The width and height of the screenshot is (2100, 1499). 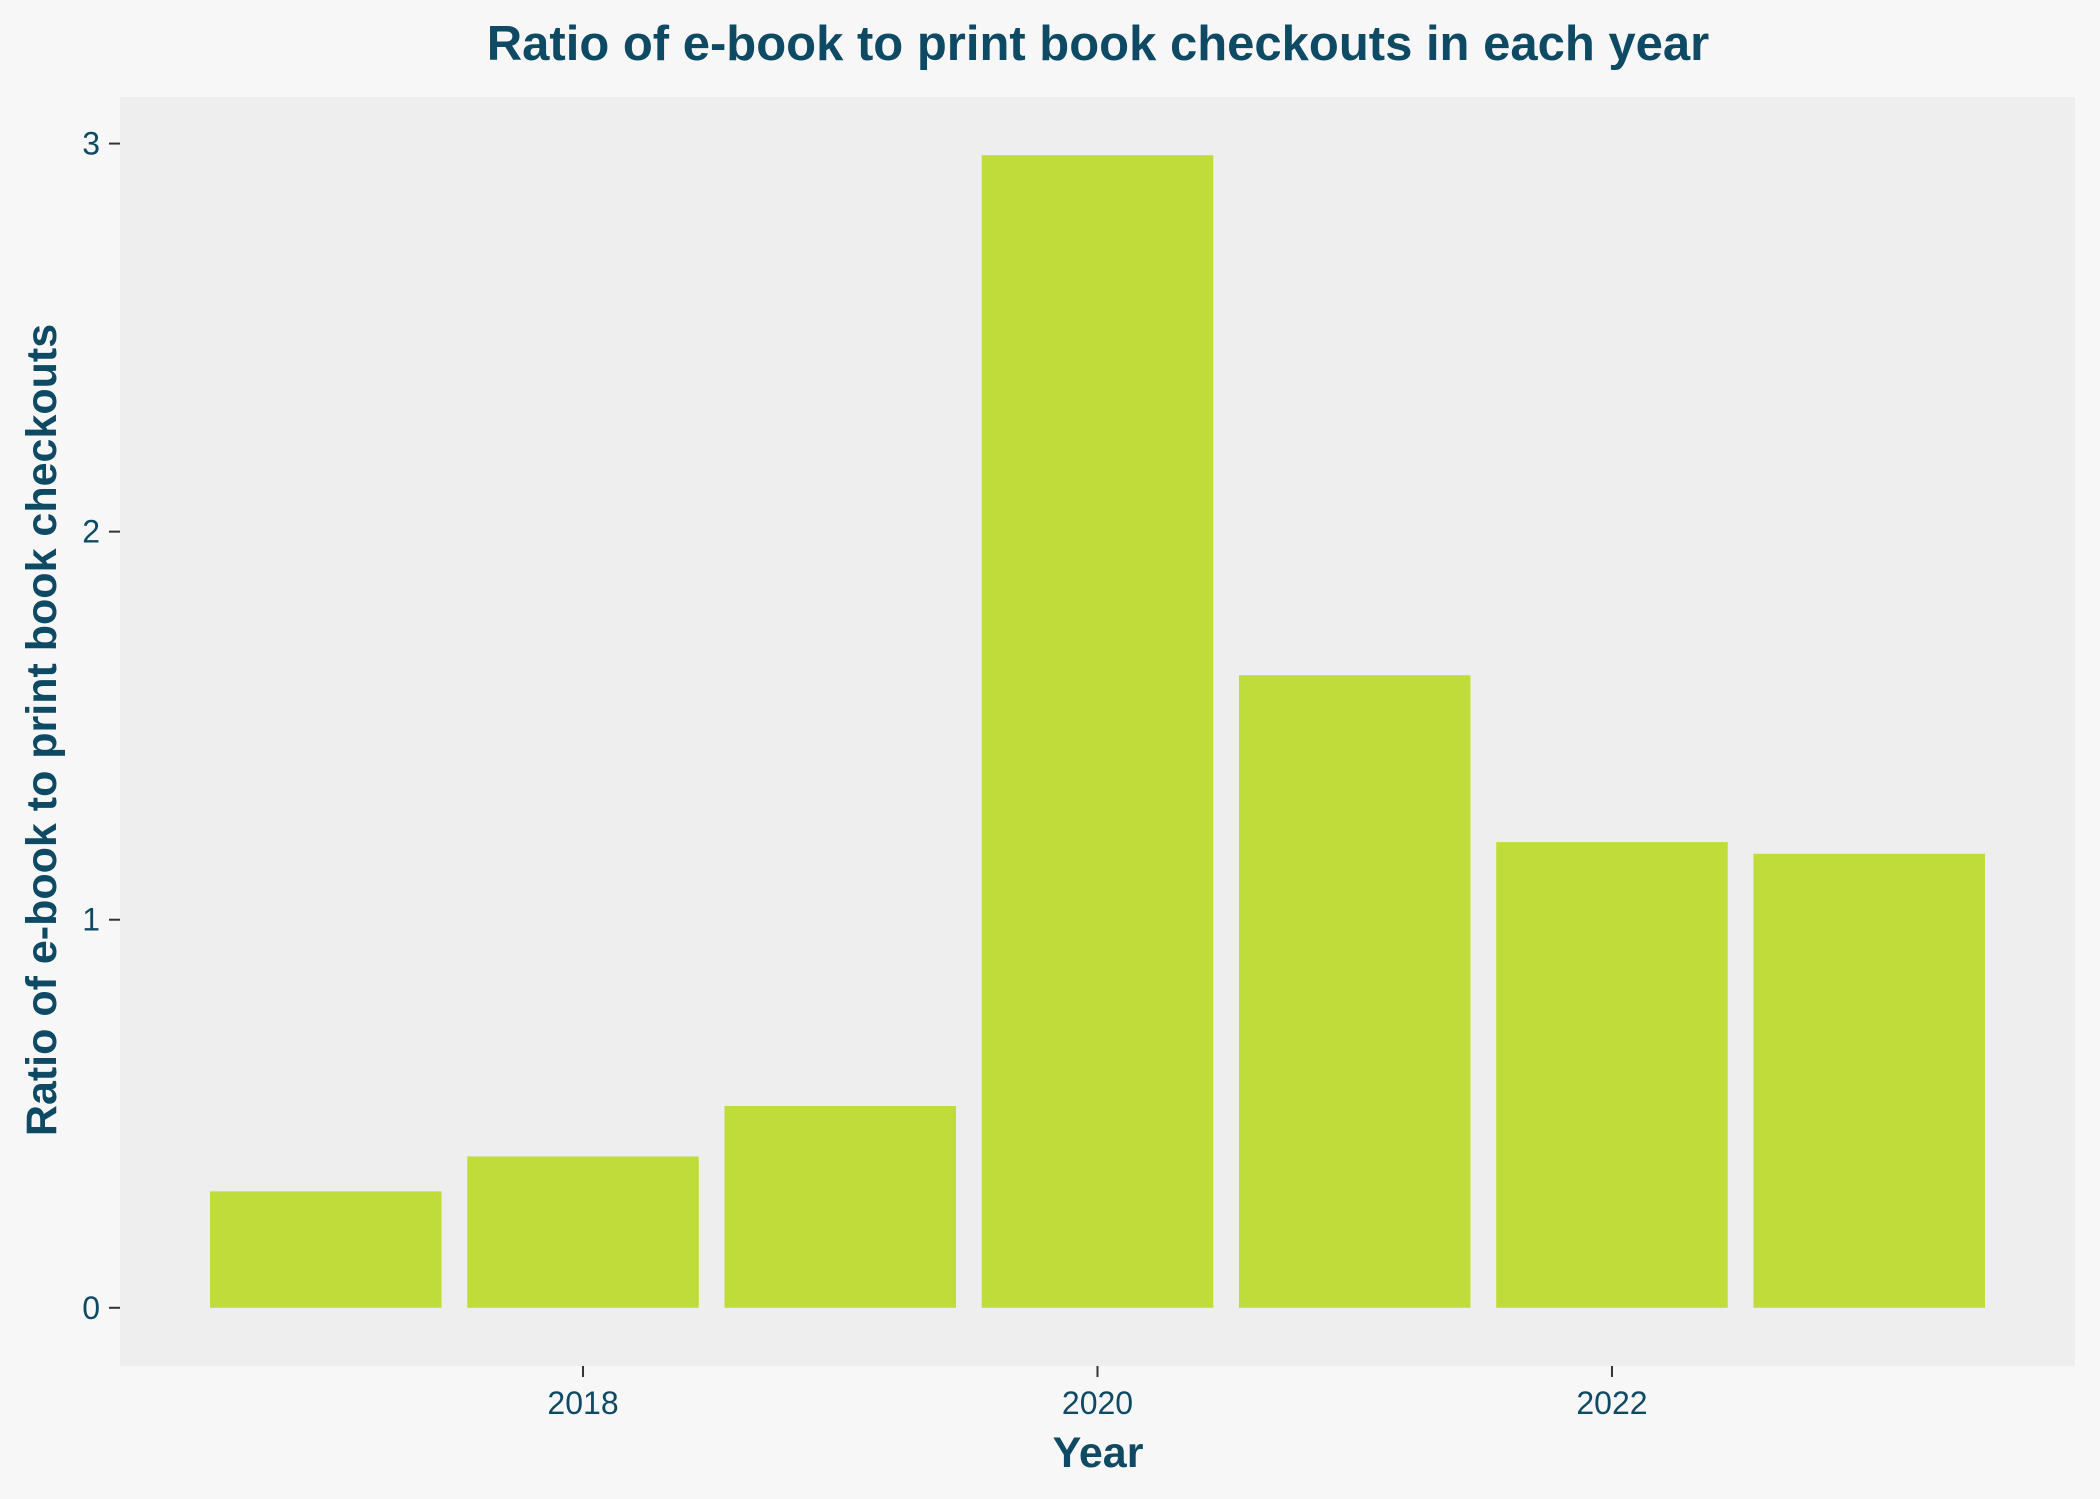 What do you see at coordinates (91, 532) in the screenshot?
I see `y-tick-label-2: 2` at bounding box center [91, 532].